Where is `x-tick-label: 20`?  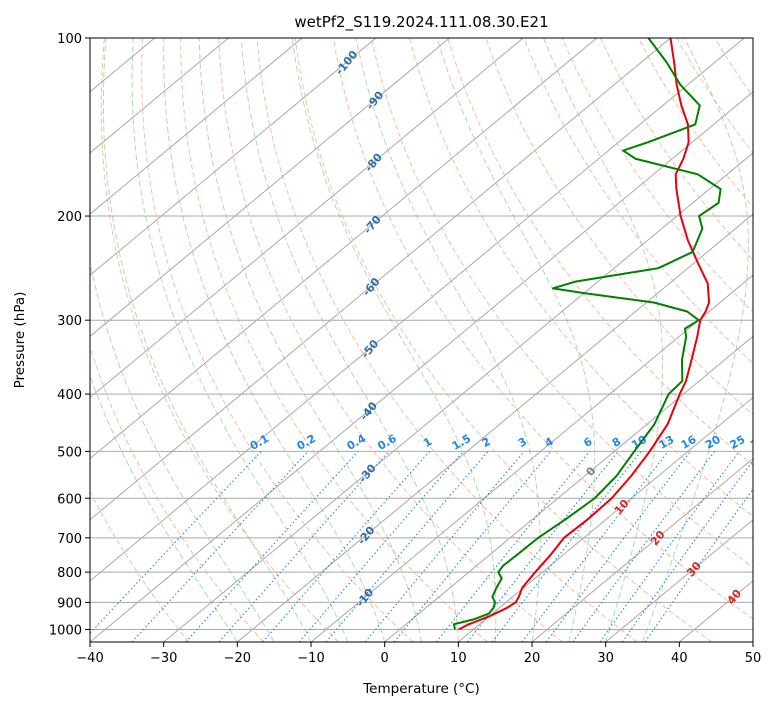 x-tick-label: 20 is located at coordinates (532, 658).